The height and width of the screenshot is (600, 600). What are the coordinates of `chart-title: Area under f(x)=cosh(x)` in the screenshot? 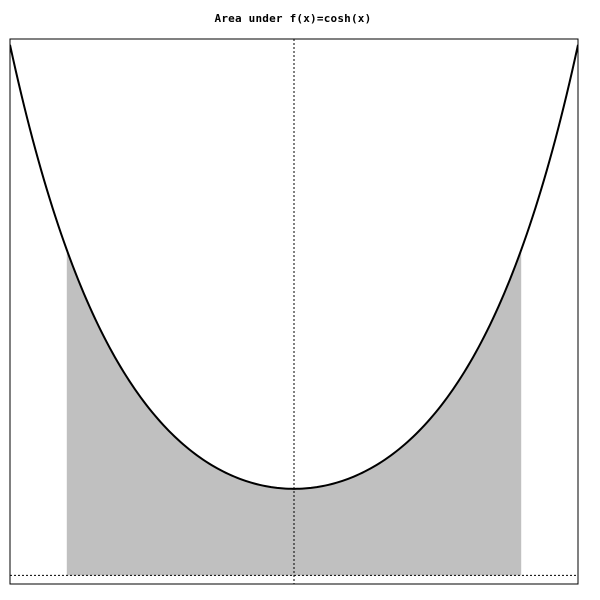 It's located at (293, 18).